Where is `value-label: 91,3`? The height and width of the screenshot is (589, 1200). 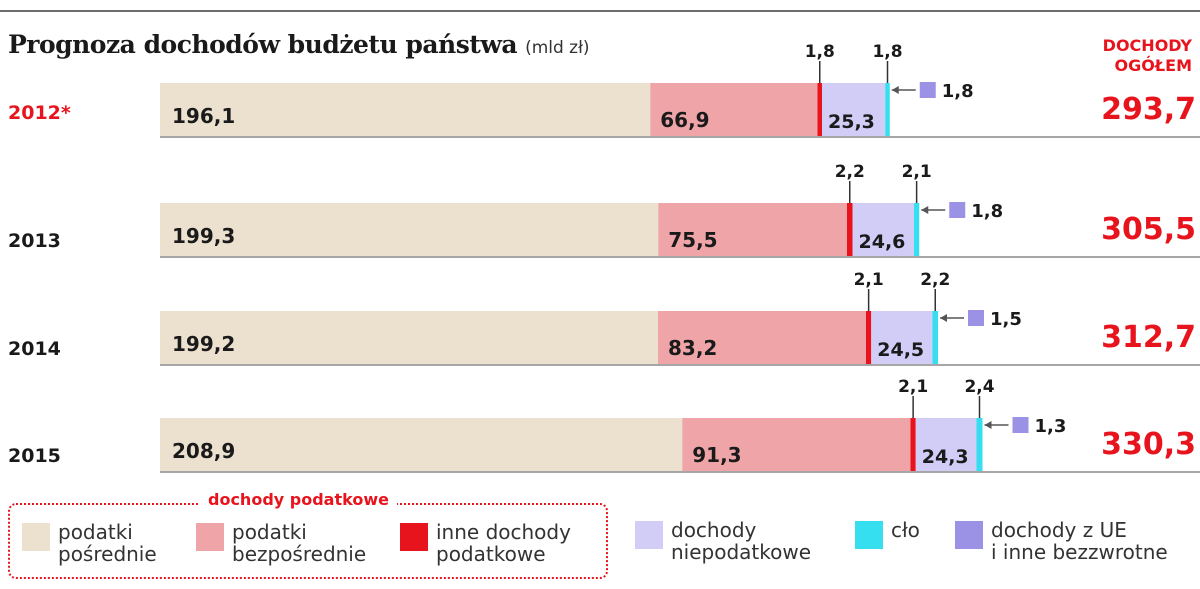 value-label: 91,3 is located at coordinates (716, 455).